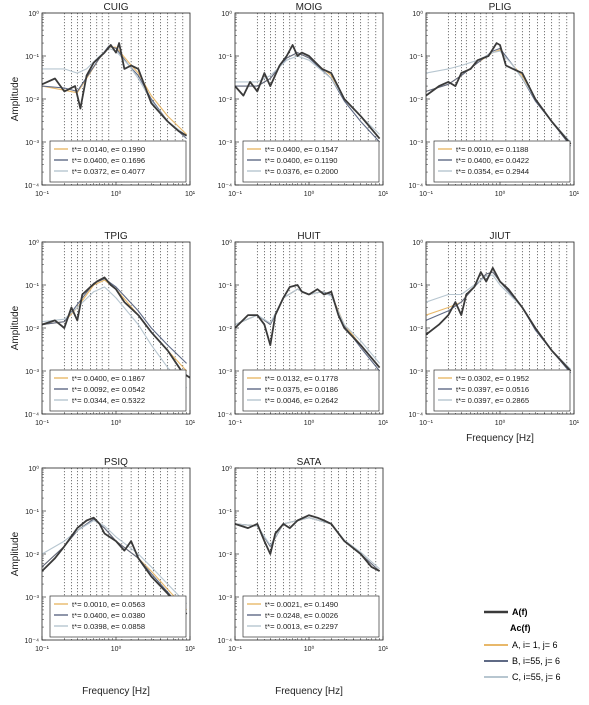  What do you see at coordinates (309, 462) in the screenshot?
I see `panel-title: SATA` at bounding box center [309, 462].